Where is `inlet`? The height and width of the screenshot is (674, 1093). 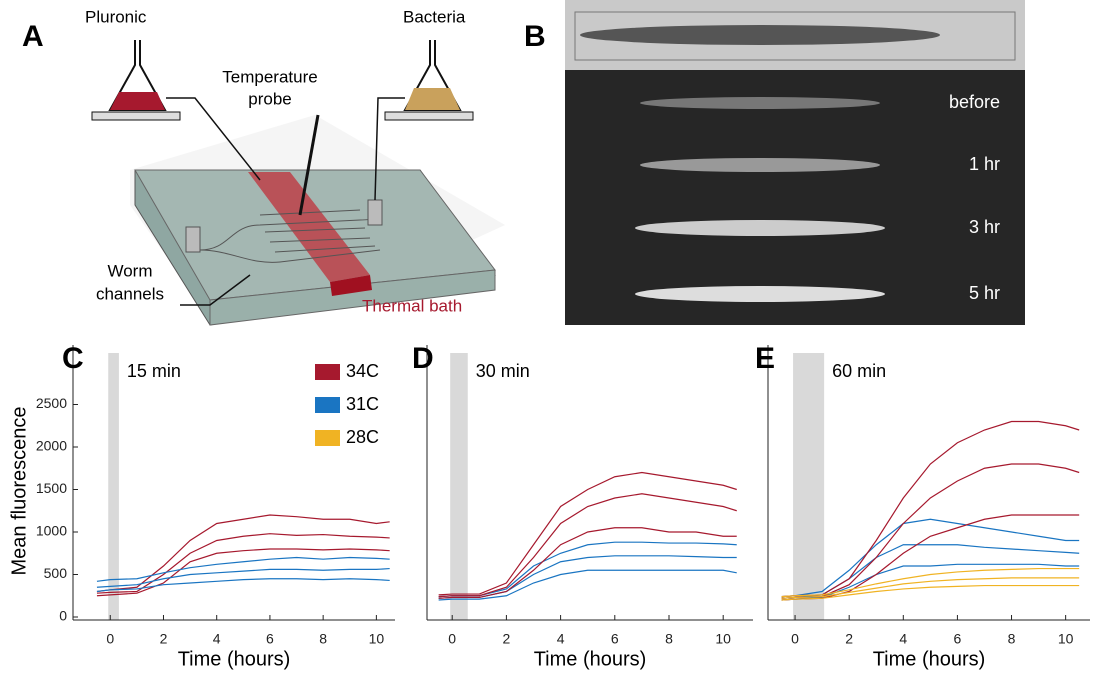 inlet is located at coordinates (193, 239).